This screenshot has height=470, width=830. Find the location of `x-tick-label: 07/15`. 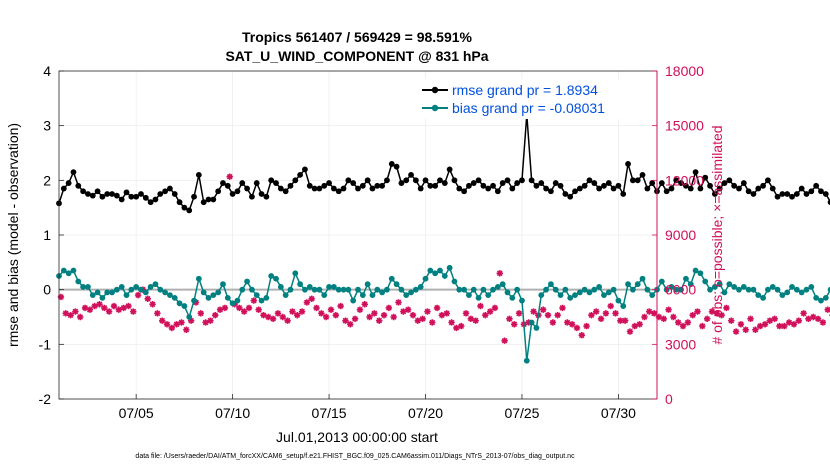

x-tick-label: 07/15 is located at coordinates (329, 413).